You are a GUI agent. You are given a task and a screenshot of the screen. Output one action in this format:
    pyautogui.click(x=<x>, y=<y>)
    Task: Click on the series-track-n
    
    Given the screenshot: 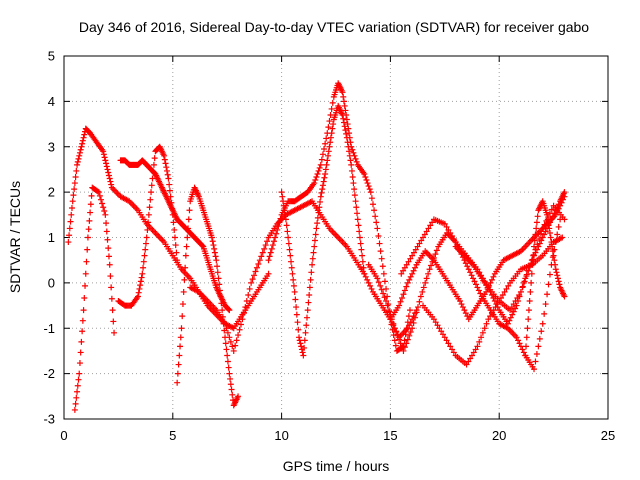 What is the action you would take?
    pyautogui.click(x=545, y=278)
    